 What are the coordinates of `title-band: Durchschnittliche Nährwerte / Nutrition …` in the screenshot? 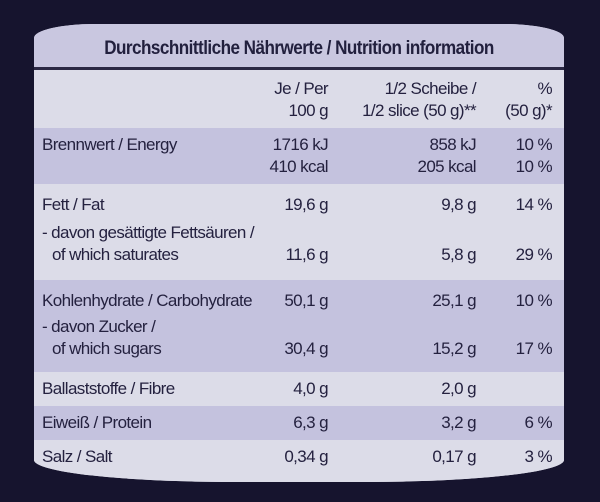 It's located at (299, 47).